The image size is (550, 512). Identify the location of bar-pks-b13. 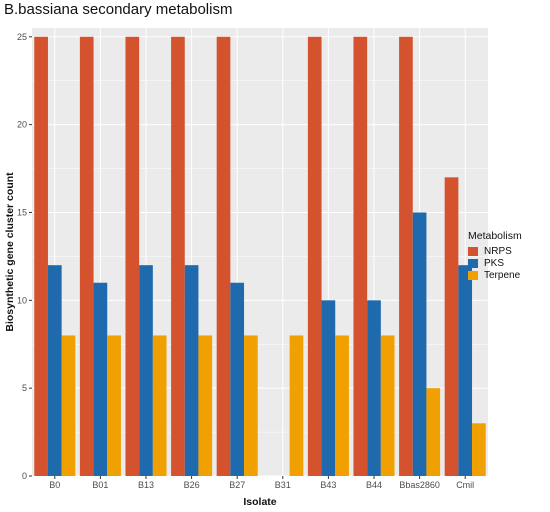
(146, 370).